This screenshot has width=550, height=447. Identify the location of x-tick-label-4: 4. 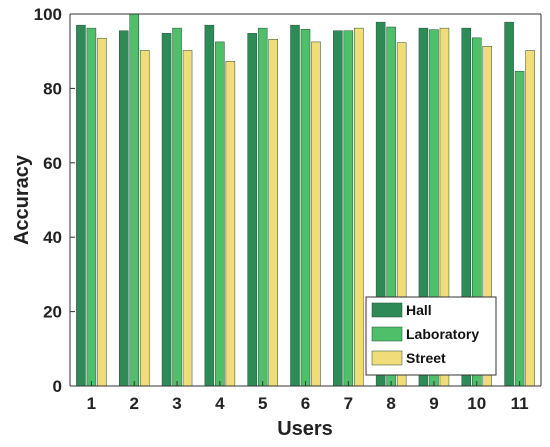
(220, 403).